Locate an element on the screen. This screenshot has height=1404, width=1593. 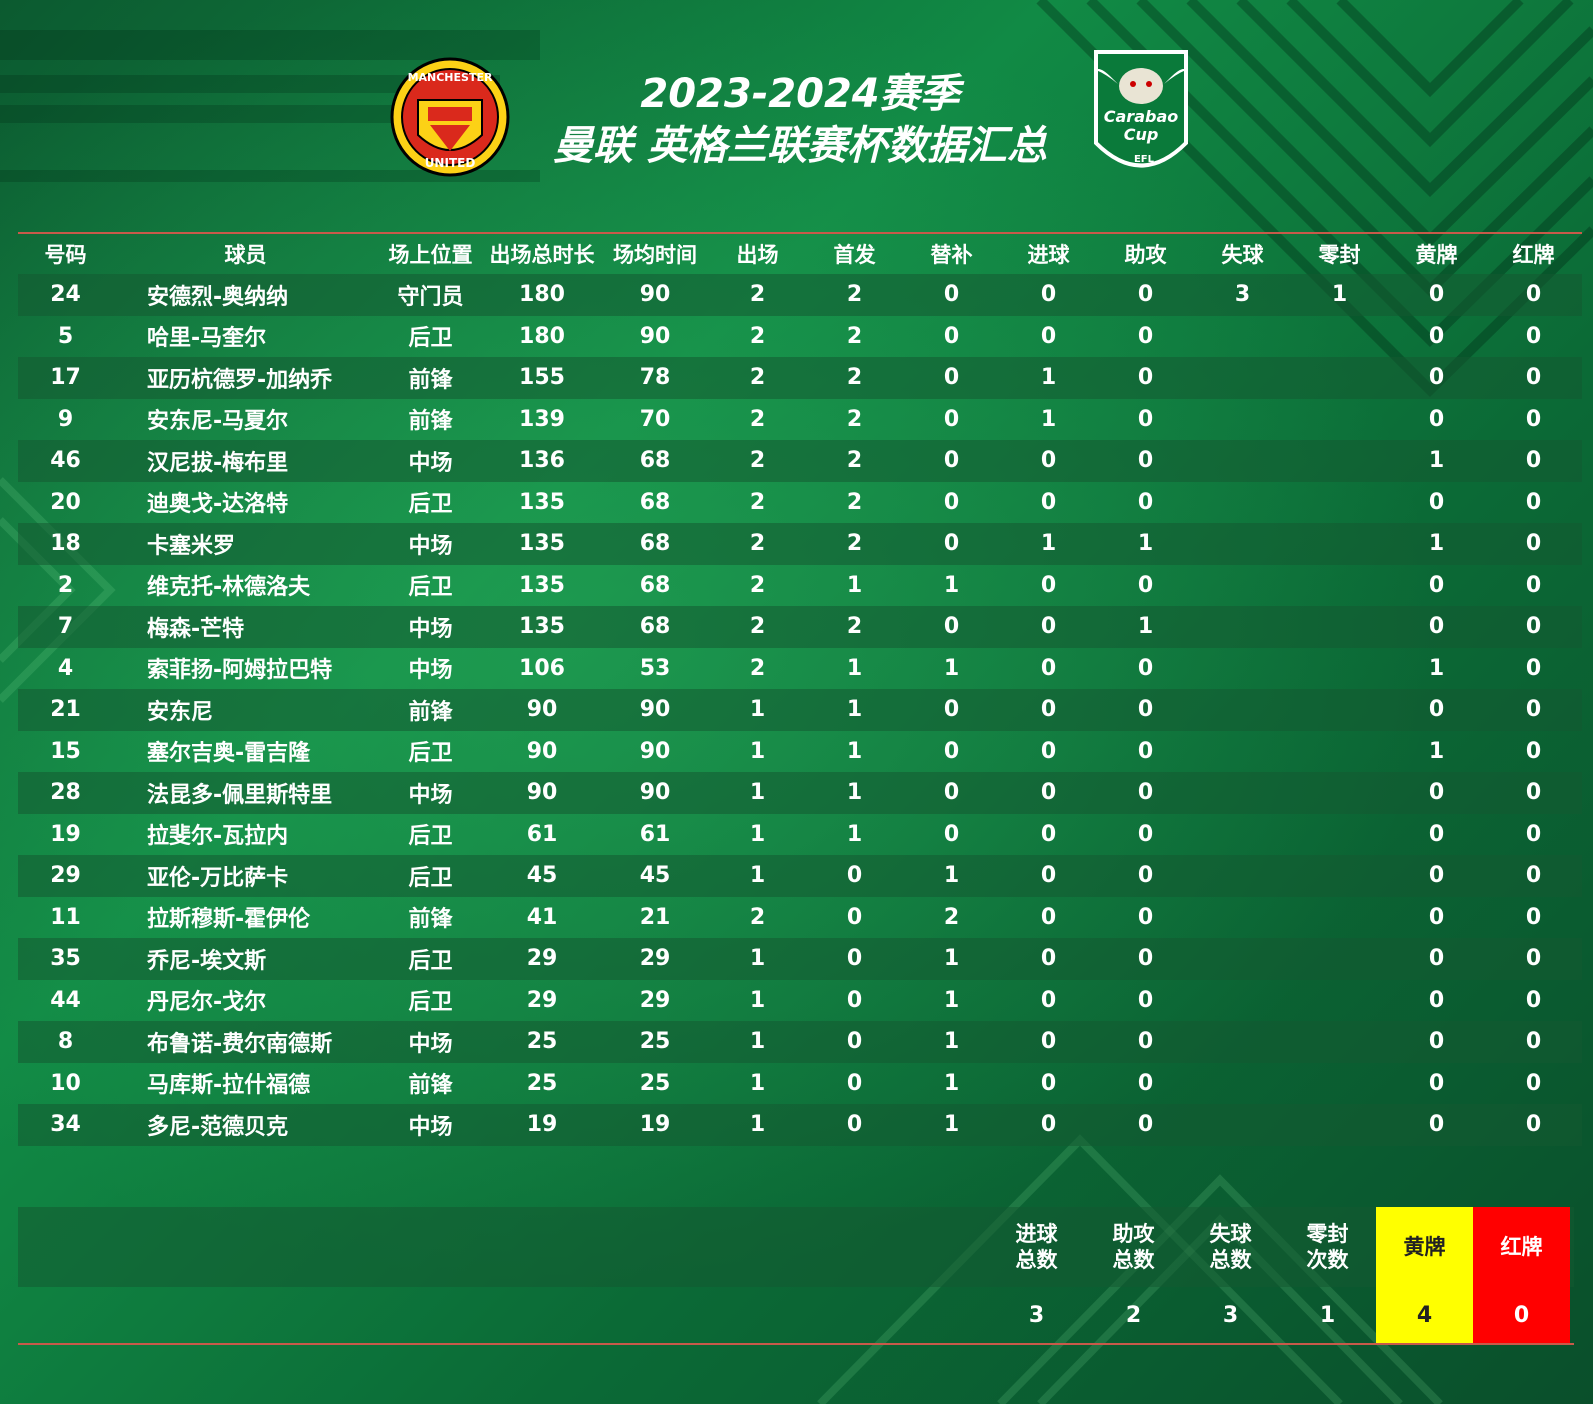
table-row: 29 亚伦-万比萨卡 后卫 45 45 1 0 1 0 0 0 0 is located at coordinates (800, 876).